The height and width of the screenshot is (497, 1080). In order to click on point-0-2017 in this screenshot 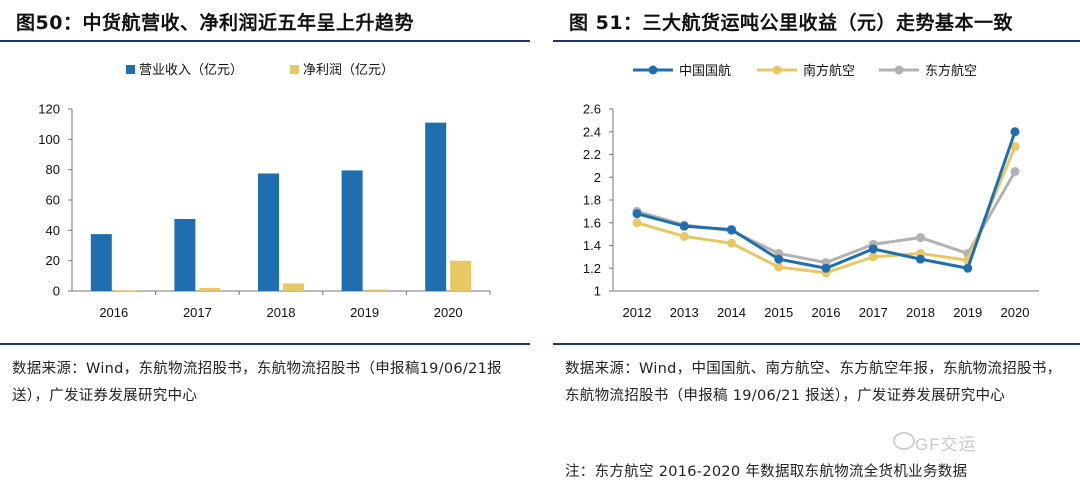, I will do `click(873, 249)`.